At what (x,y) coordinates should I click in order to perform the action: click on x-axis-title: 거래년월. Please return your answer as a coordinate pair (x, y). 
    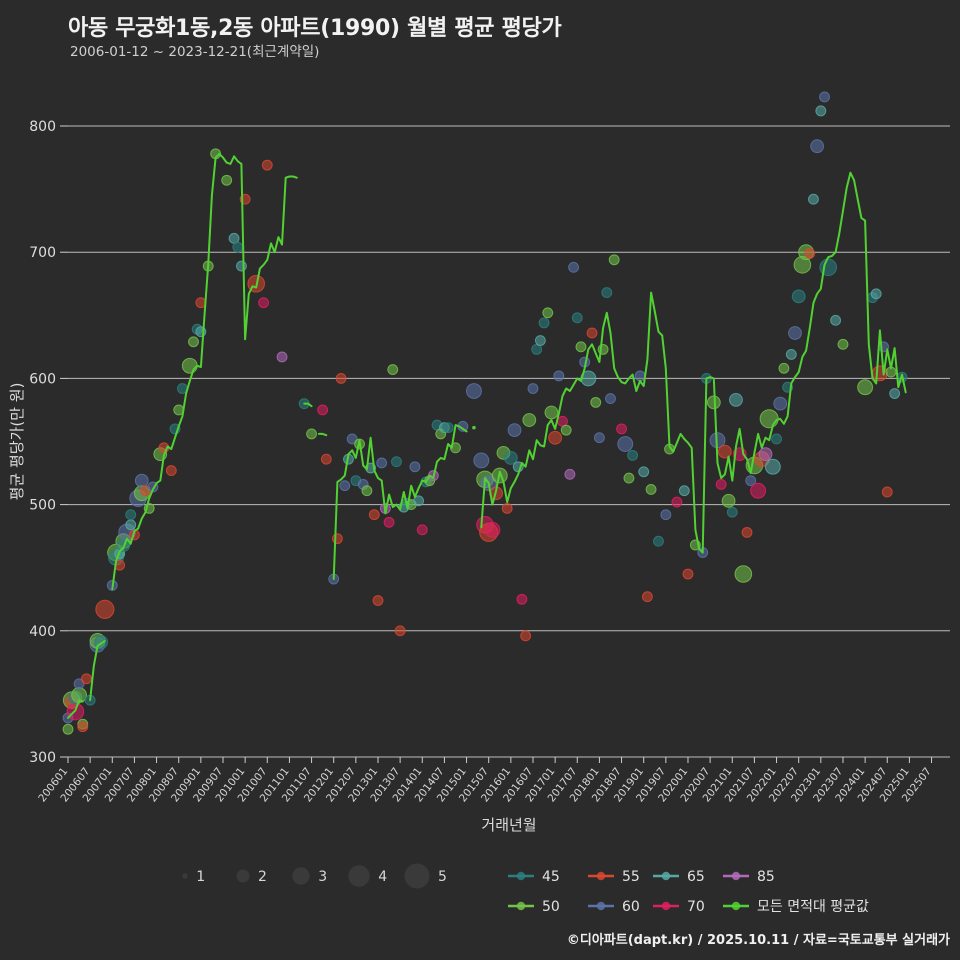
    Looking at the image, I should click on (508, 825).